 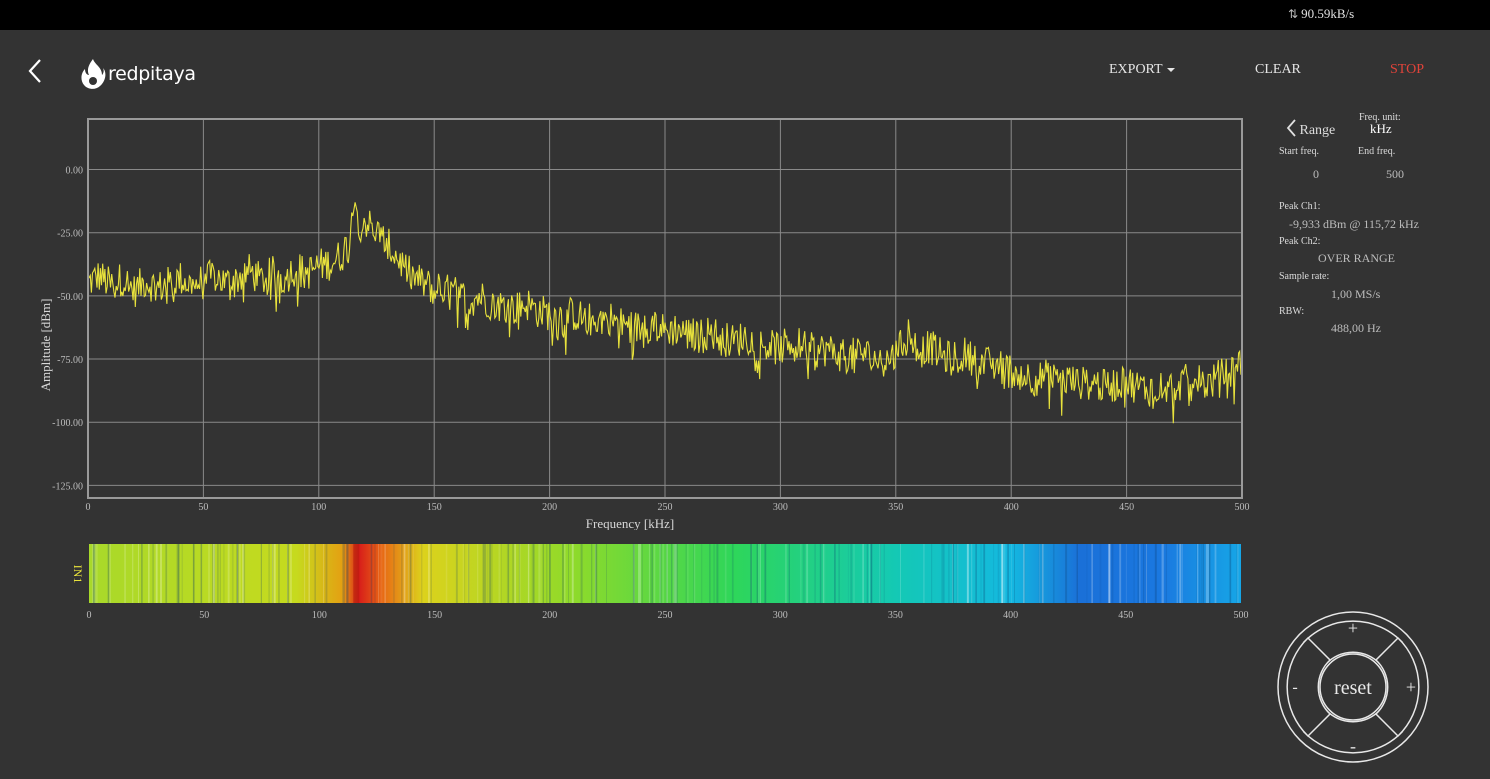 I want to click on range-toggle: Range, so click(x=1310, y=129).